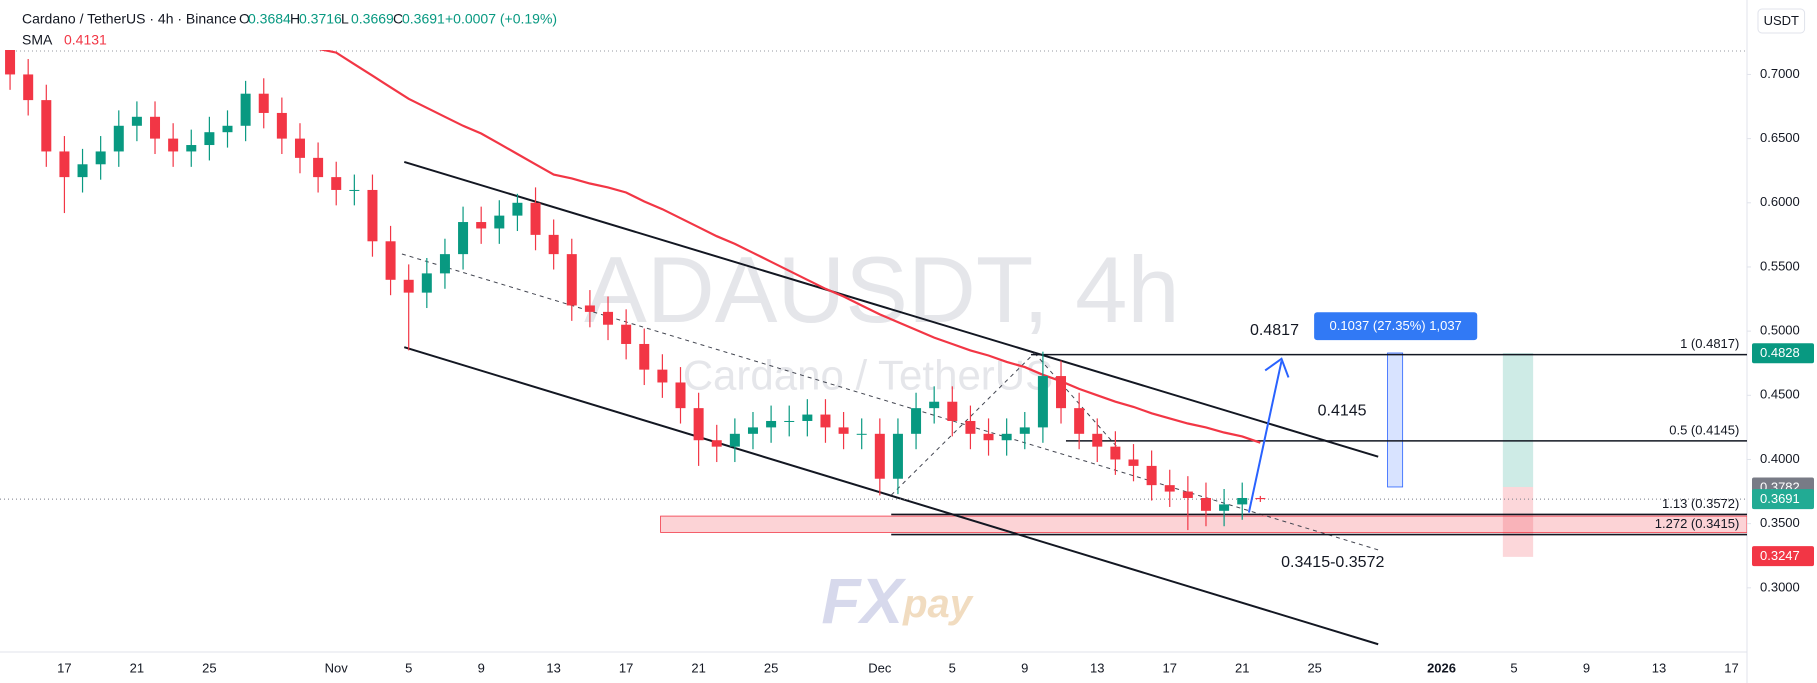  I want to click on arrow-head, so click(1277, 367).